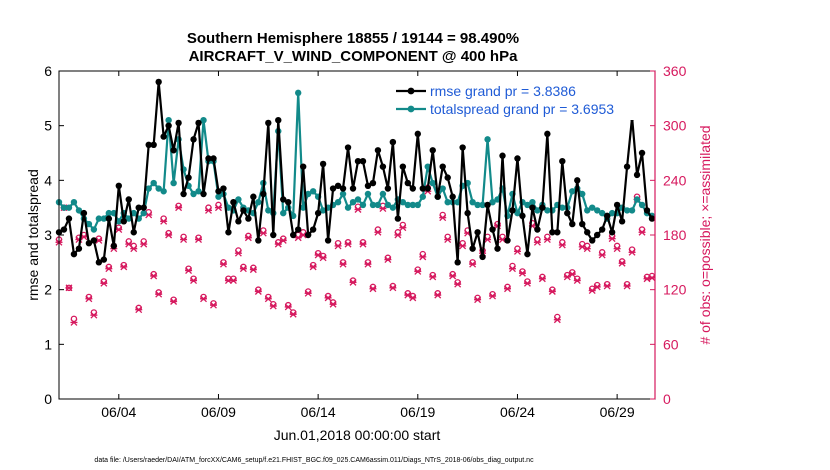  Describe the element at coordinates (675, 235) in the screenshot. I see `right-y-tick-label: 180` at that location.